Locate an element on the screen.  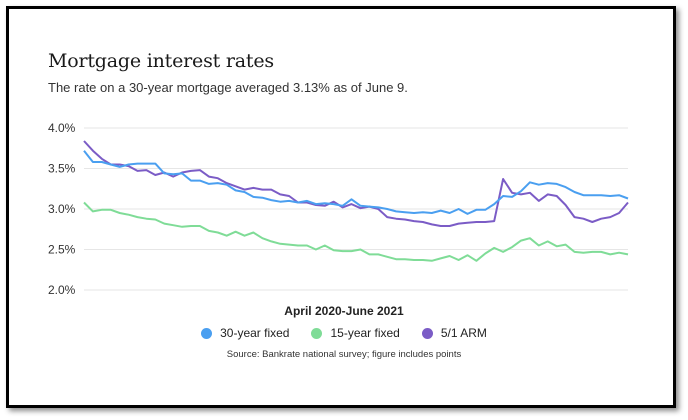
legend-swatch-5-1-arm is located at coordinates (427, 333).